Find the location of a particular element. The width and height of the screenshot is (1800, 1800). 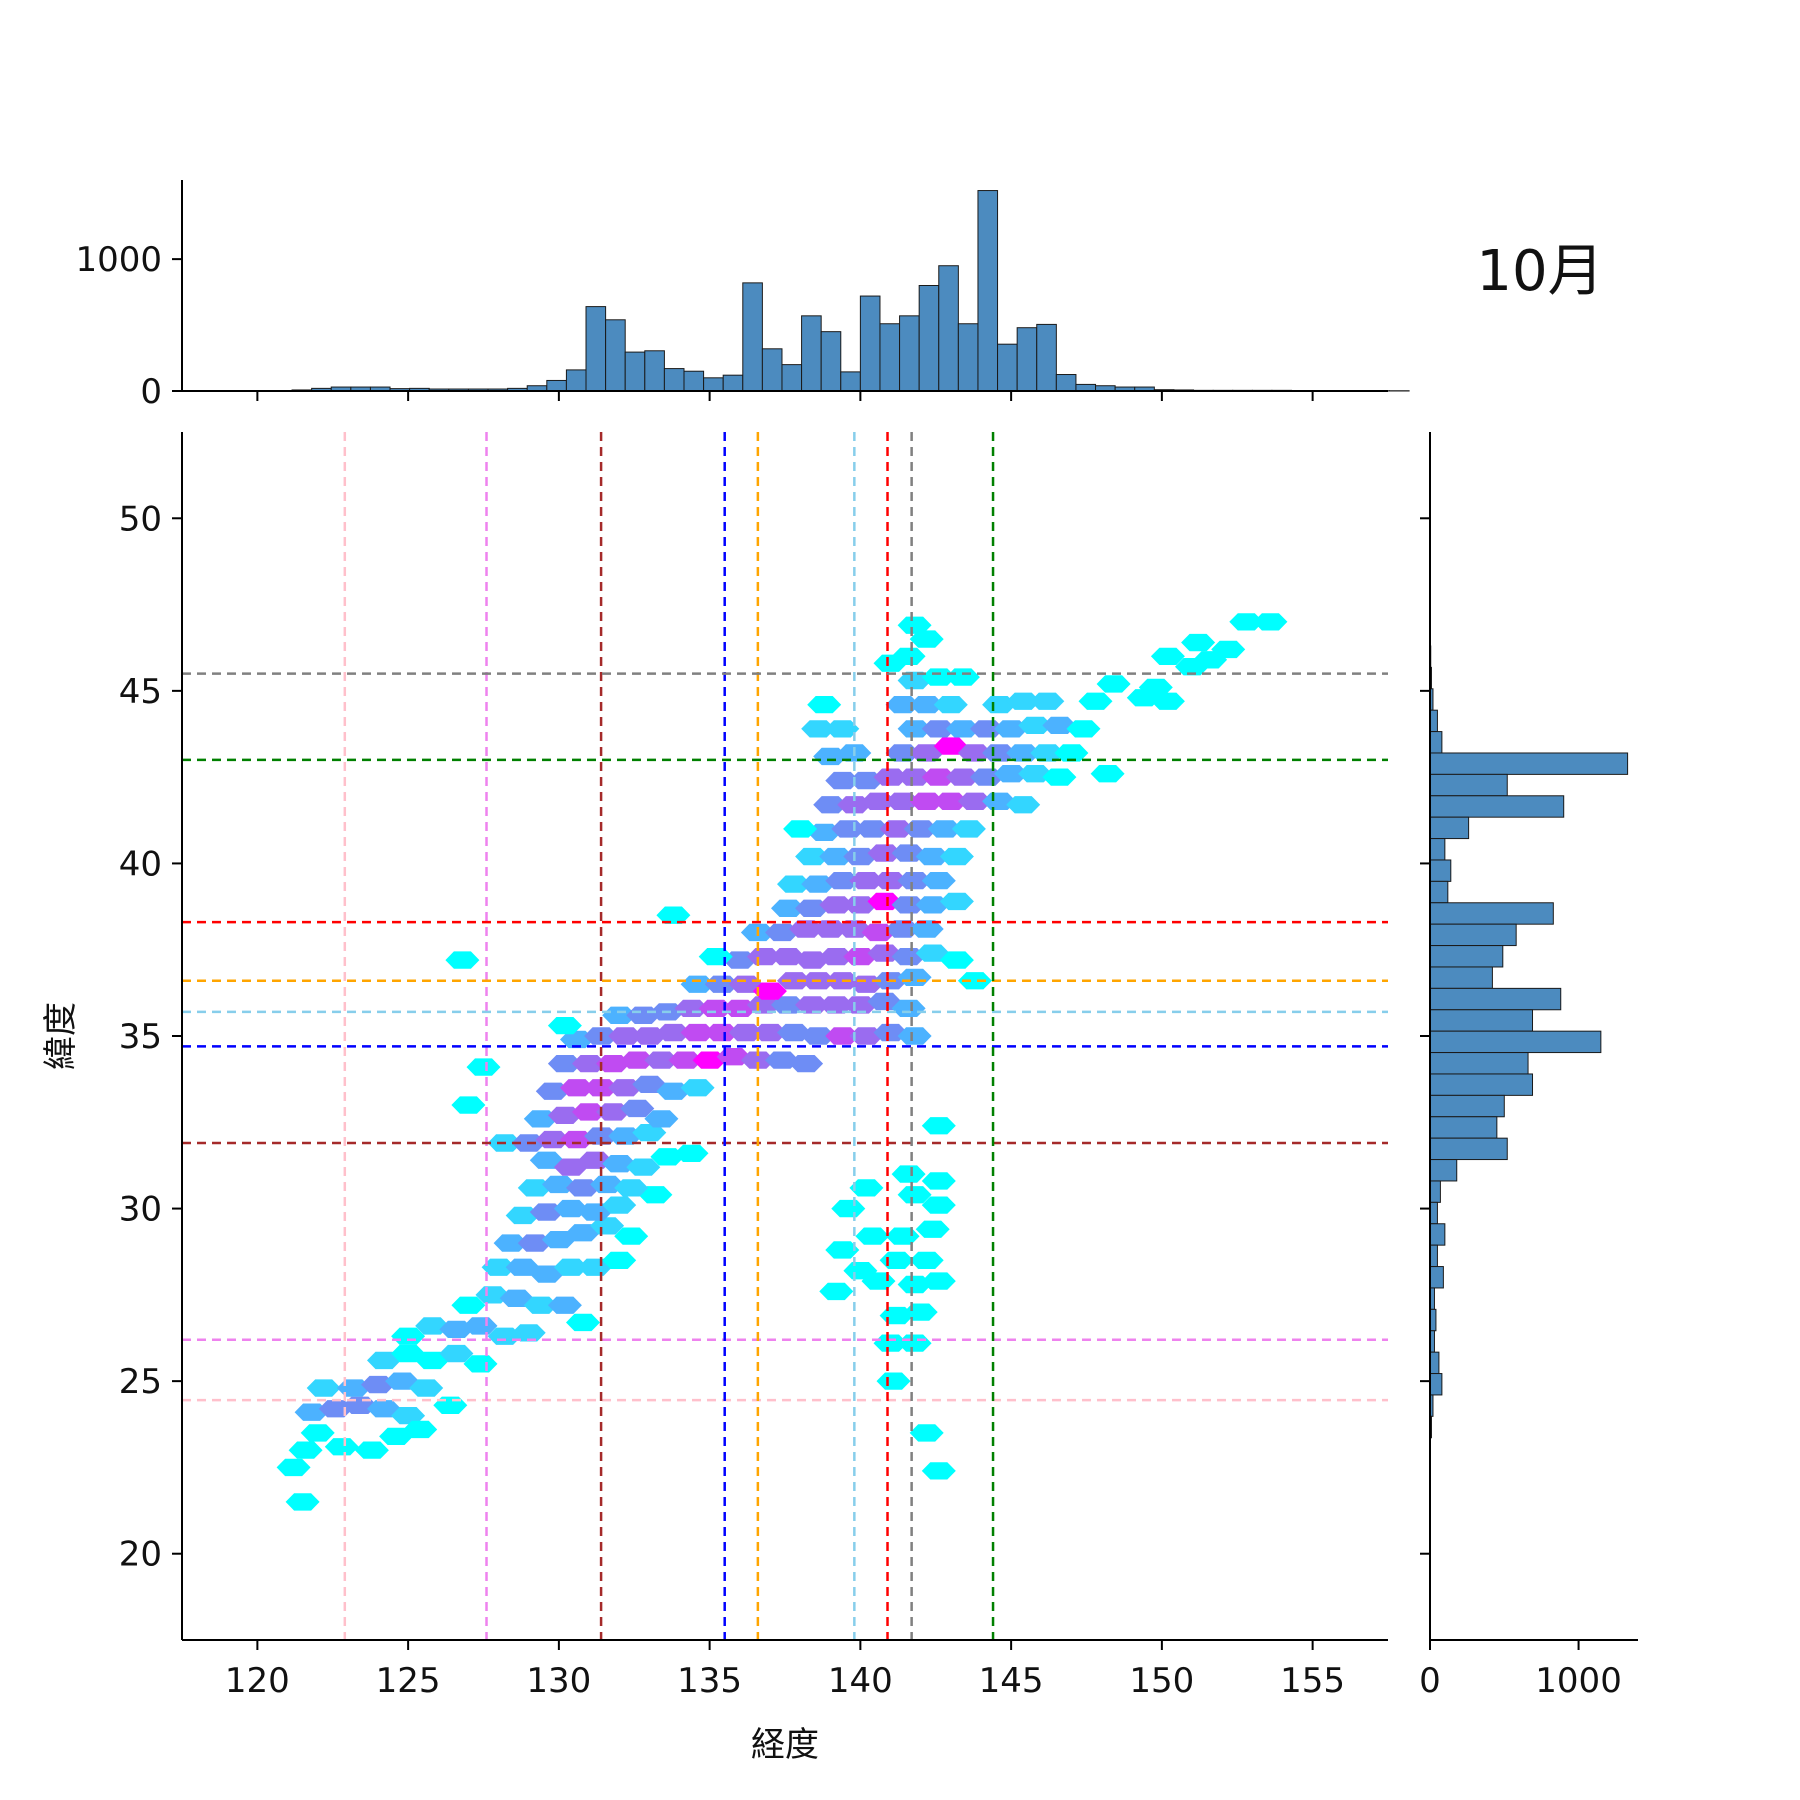

x-tick-label: 125 is located at coordinates (408, 1681).